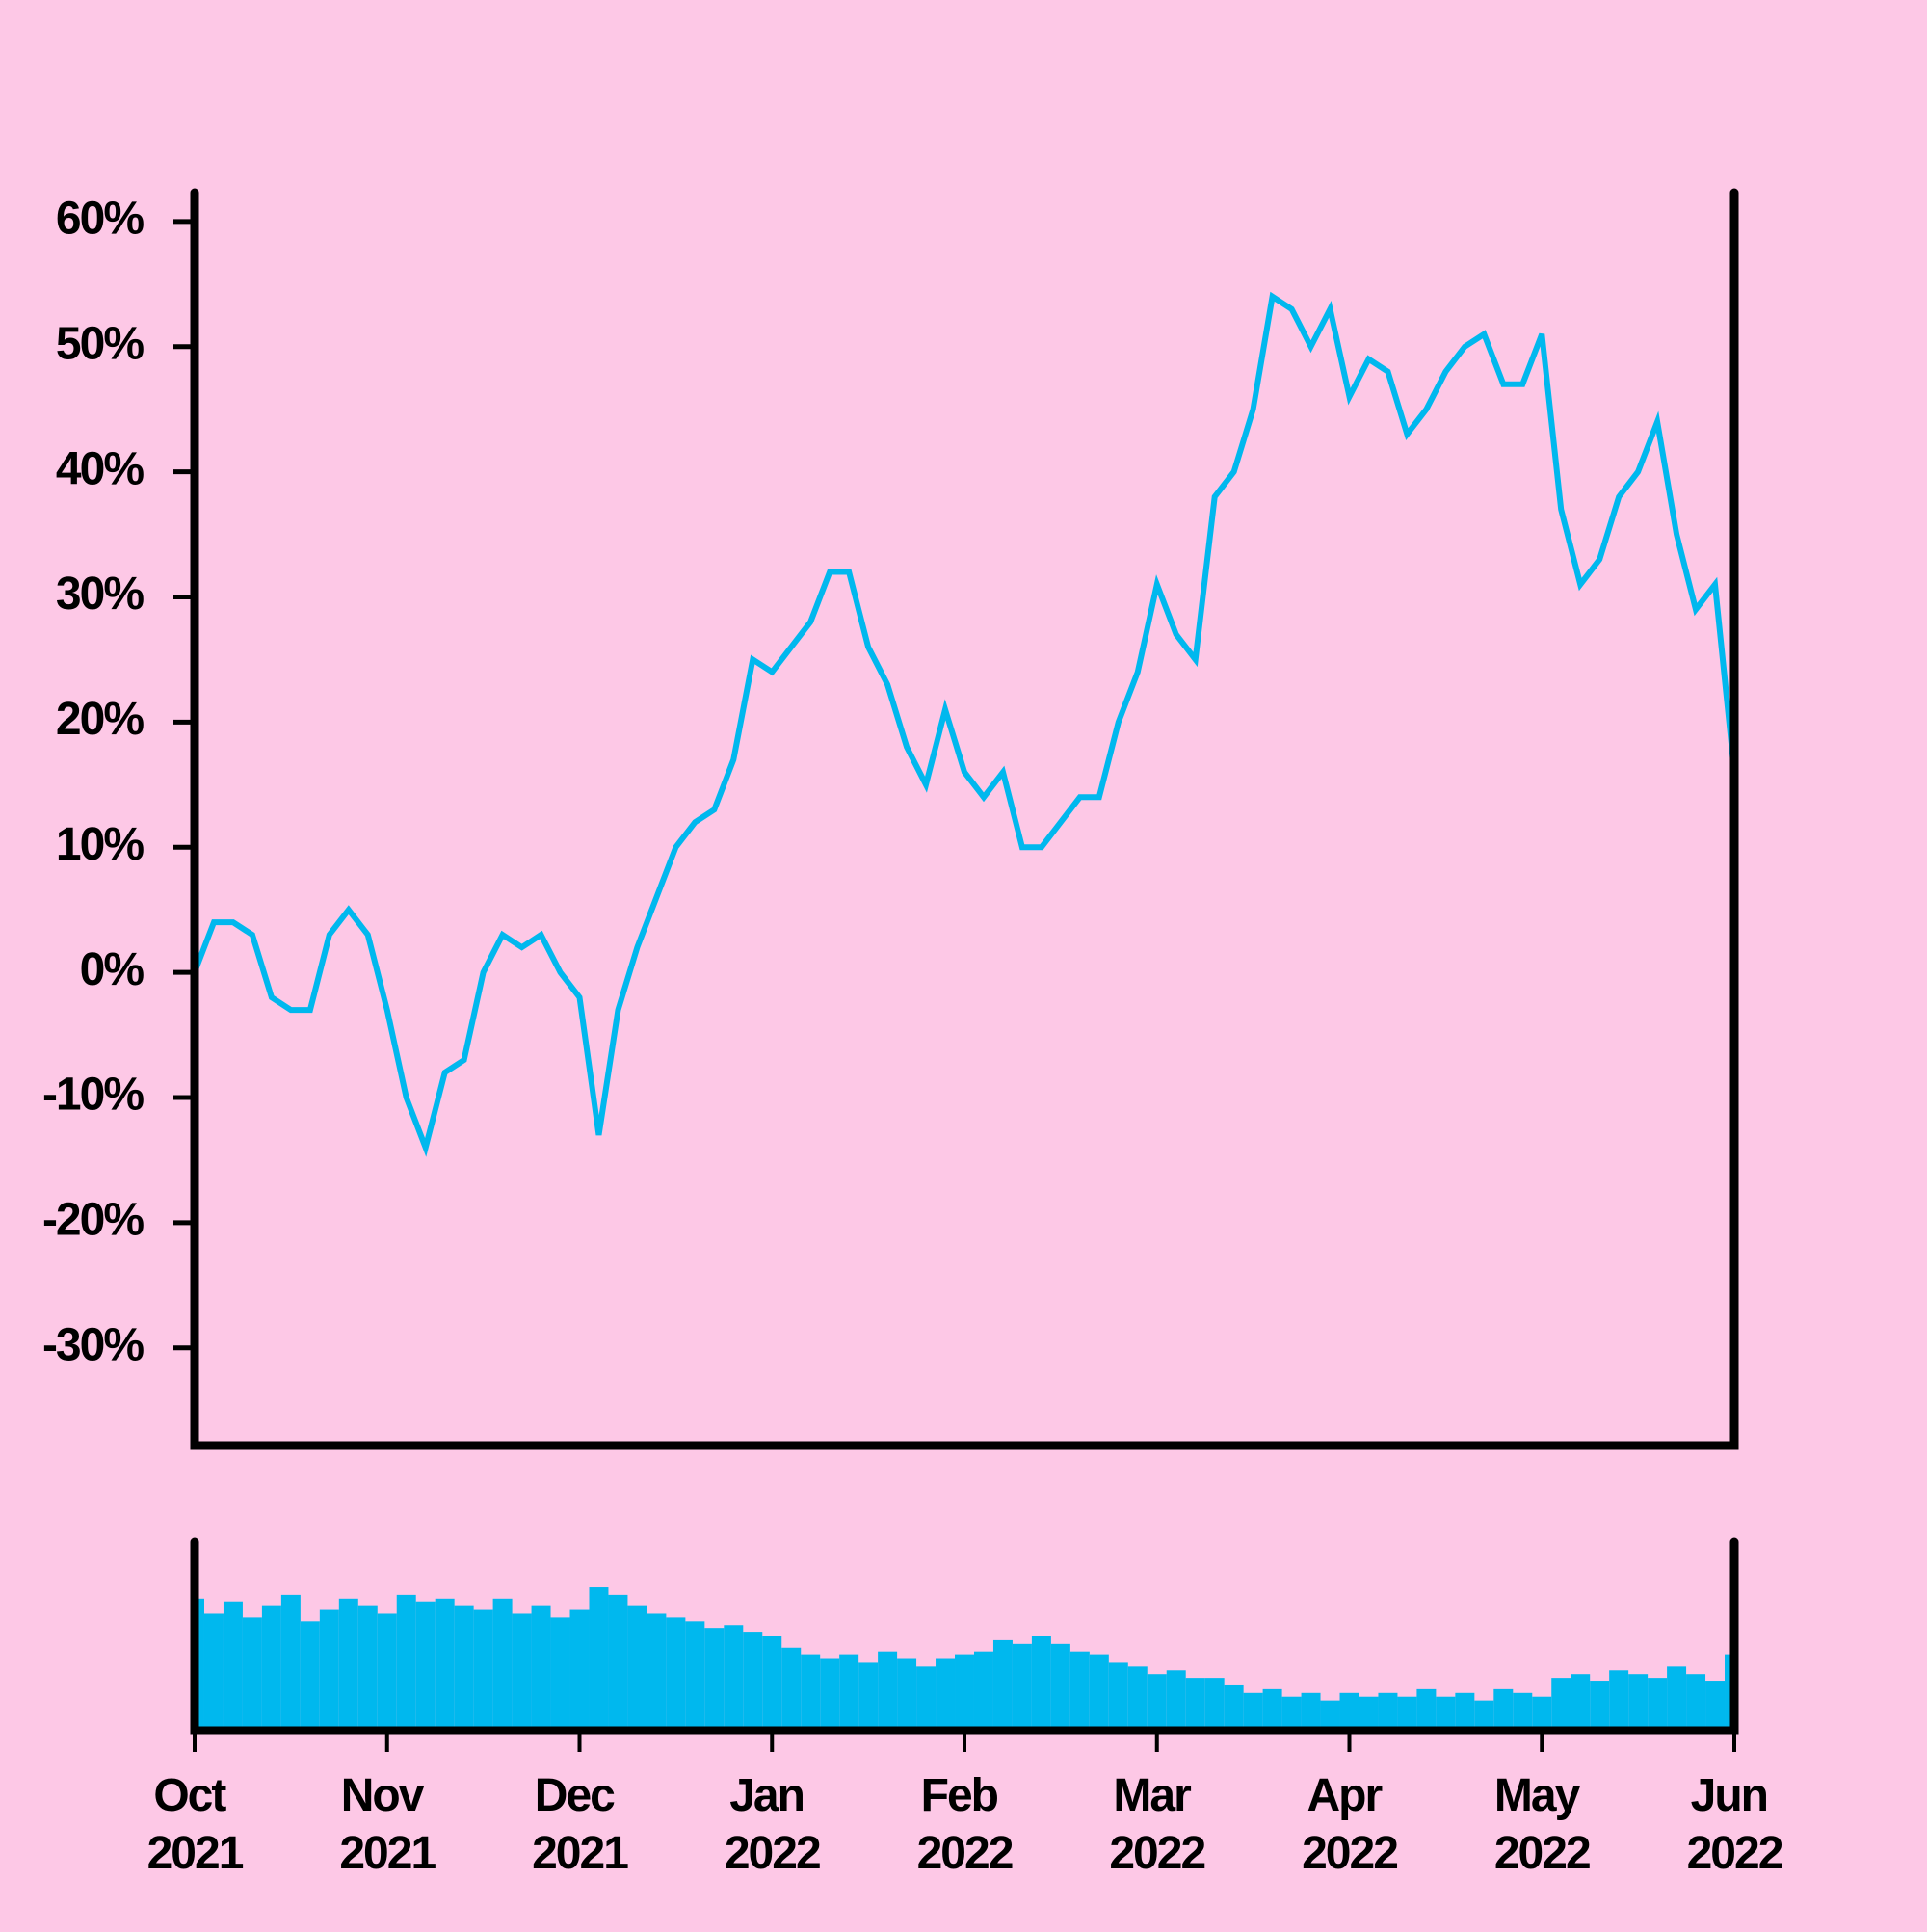 The height and width of the screenshot is (1932, 1927). What do you see at coordinates (93, 1220) in the screenshot?
I see `y-tick-label: -20%` at bounding box center [93, 1220].